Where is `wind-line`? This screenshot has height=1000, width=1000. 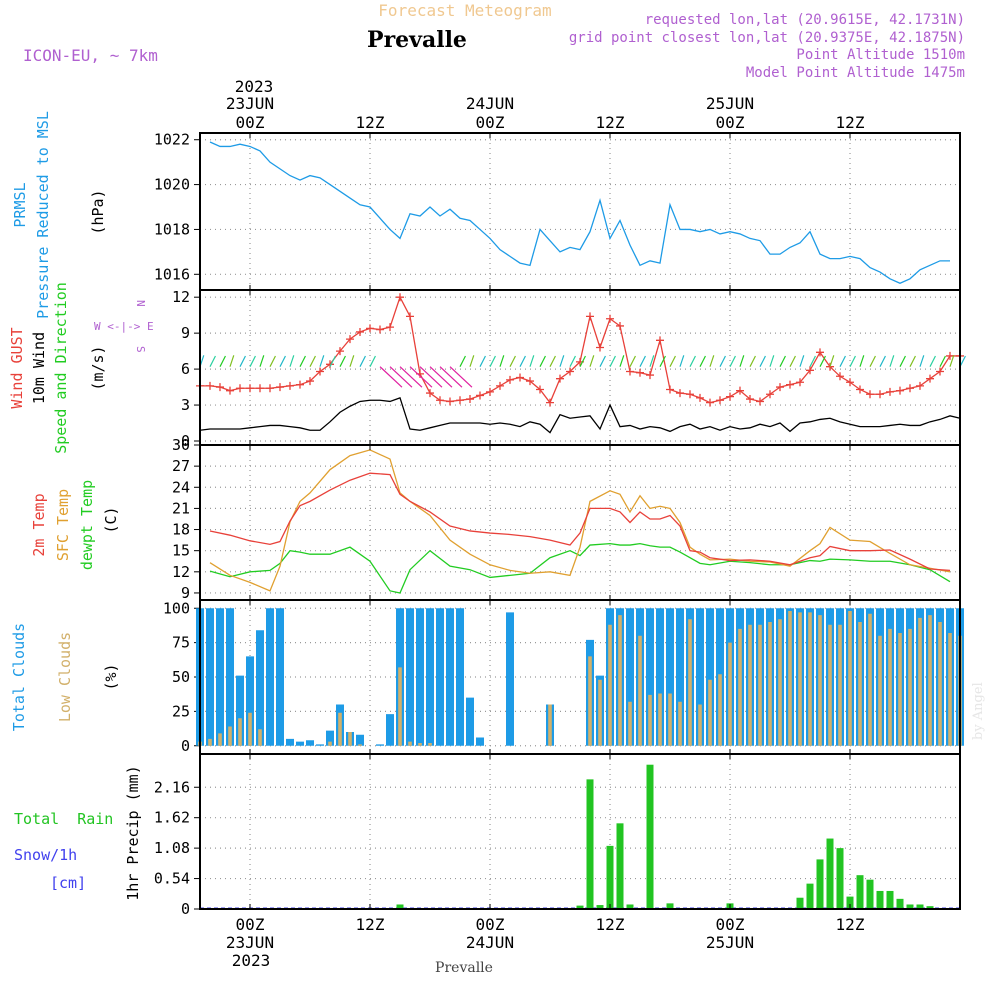
wind-line is located at coordinates (580, 415).